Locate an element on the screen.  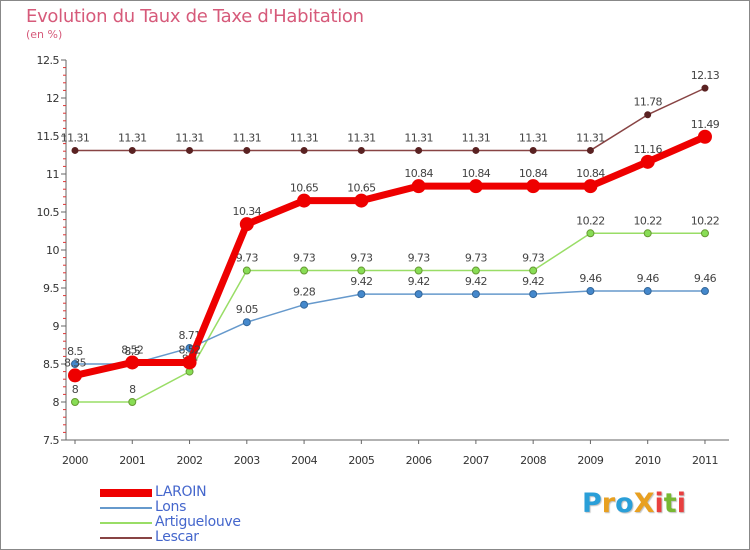
data-label-laroin: 10.65 is located at coordinates (361, 188).